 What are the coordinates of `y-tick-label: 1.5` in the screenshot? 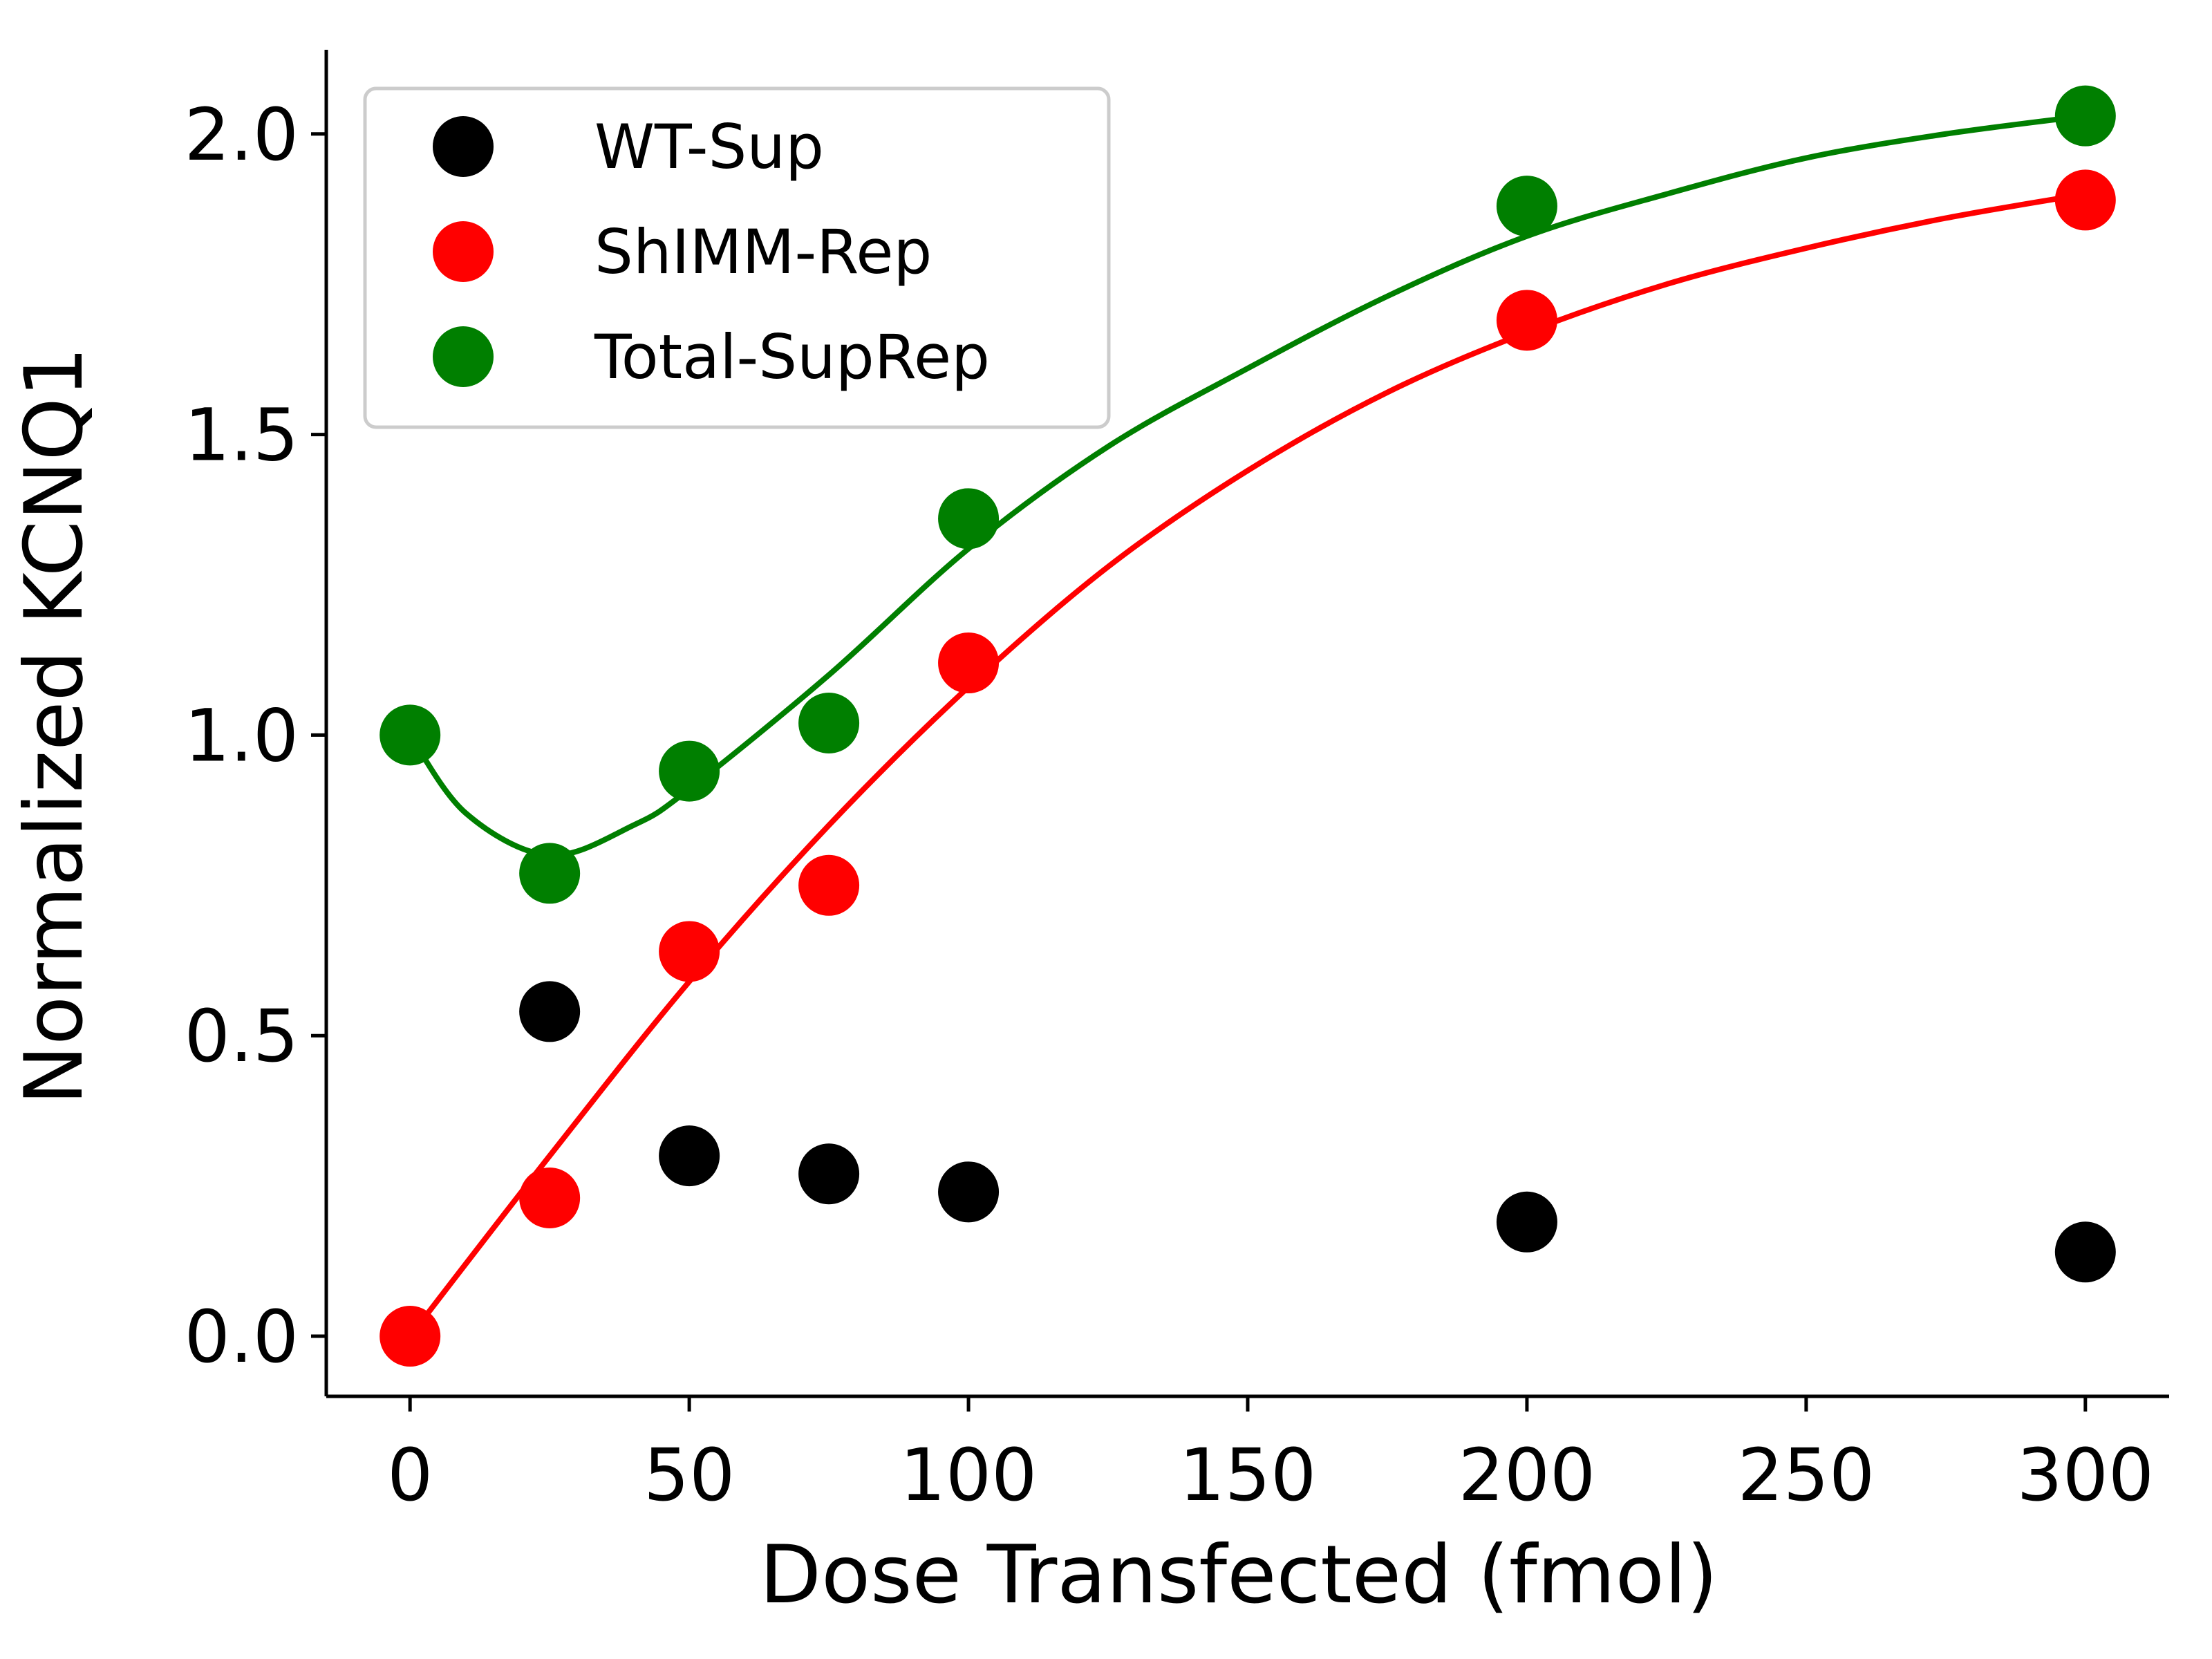 It's located at (242, 435).